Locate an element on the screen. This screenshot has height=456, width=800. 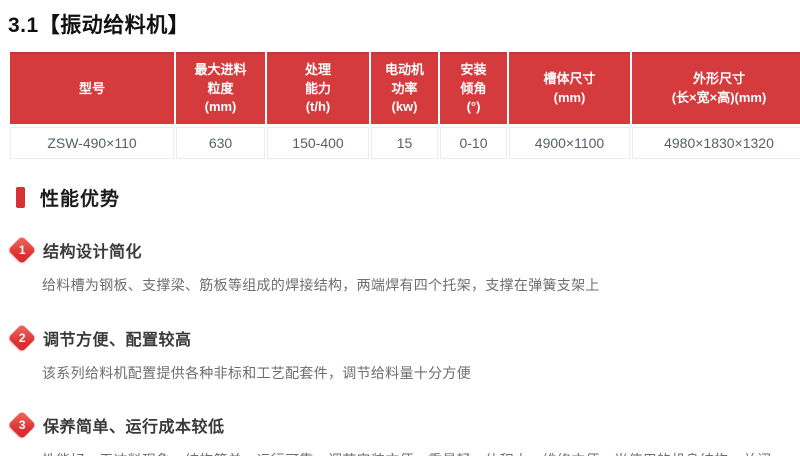
diamond-number-2-icon: 2 is located at coordinates (22, 337).